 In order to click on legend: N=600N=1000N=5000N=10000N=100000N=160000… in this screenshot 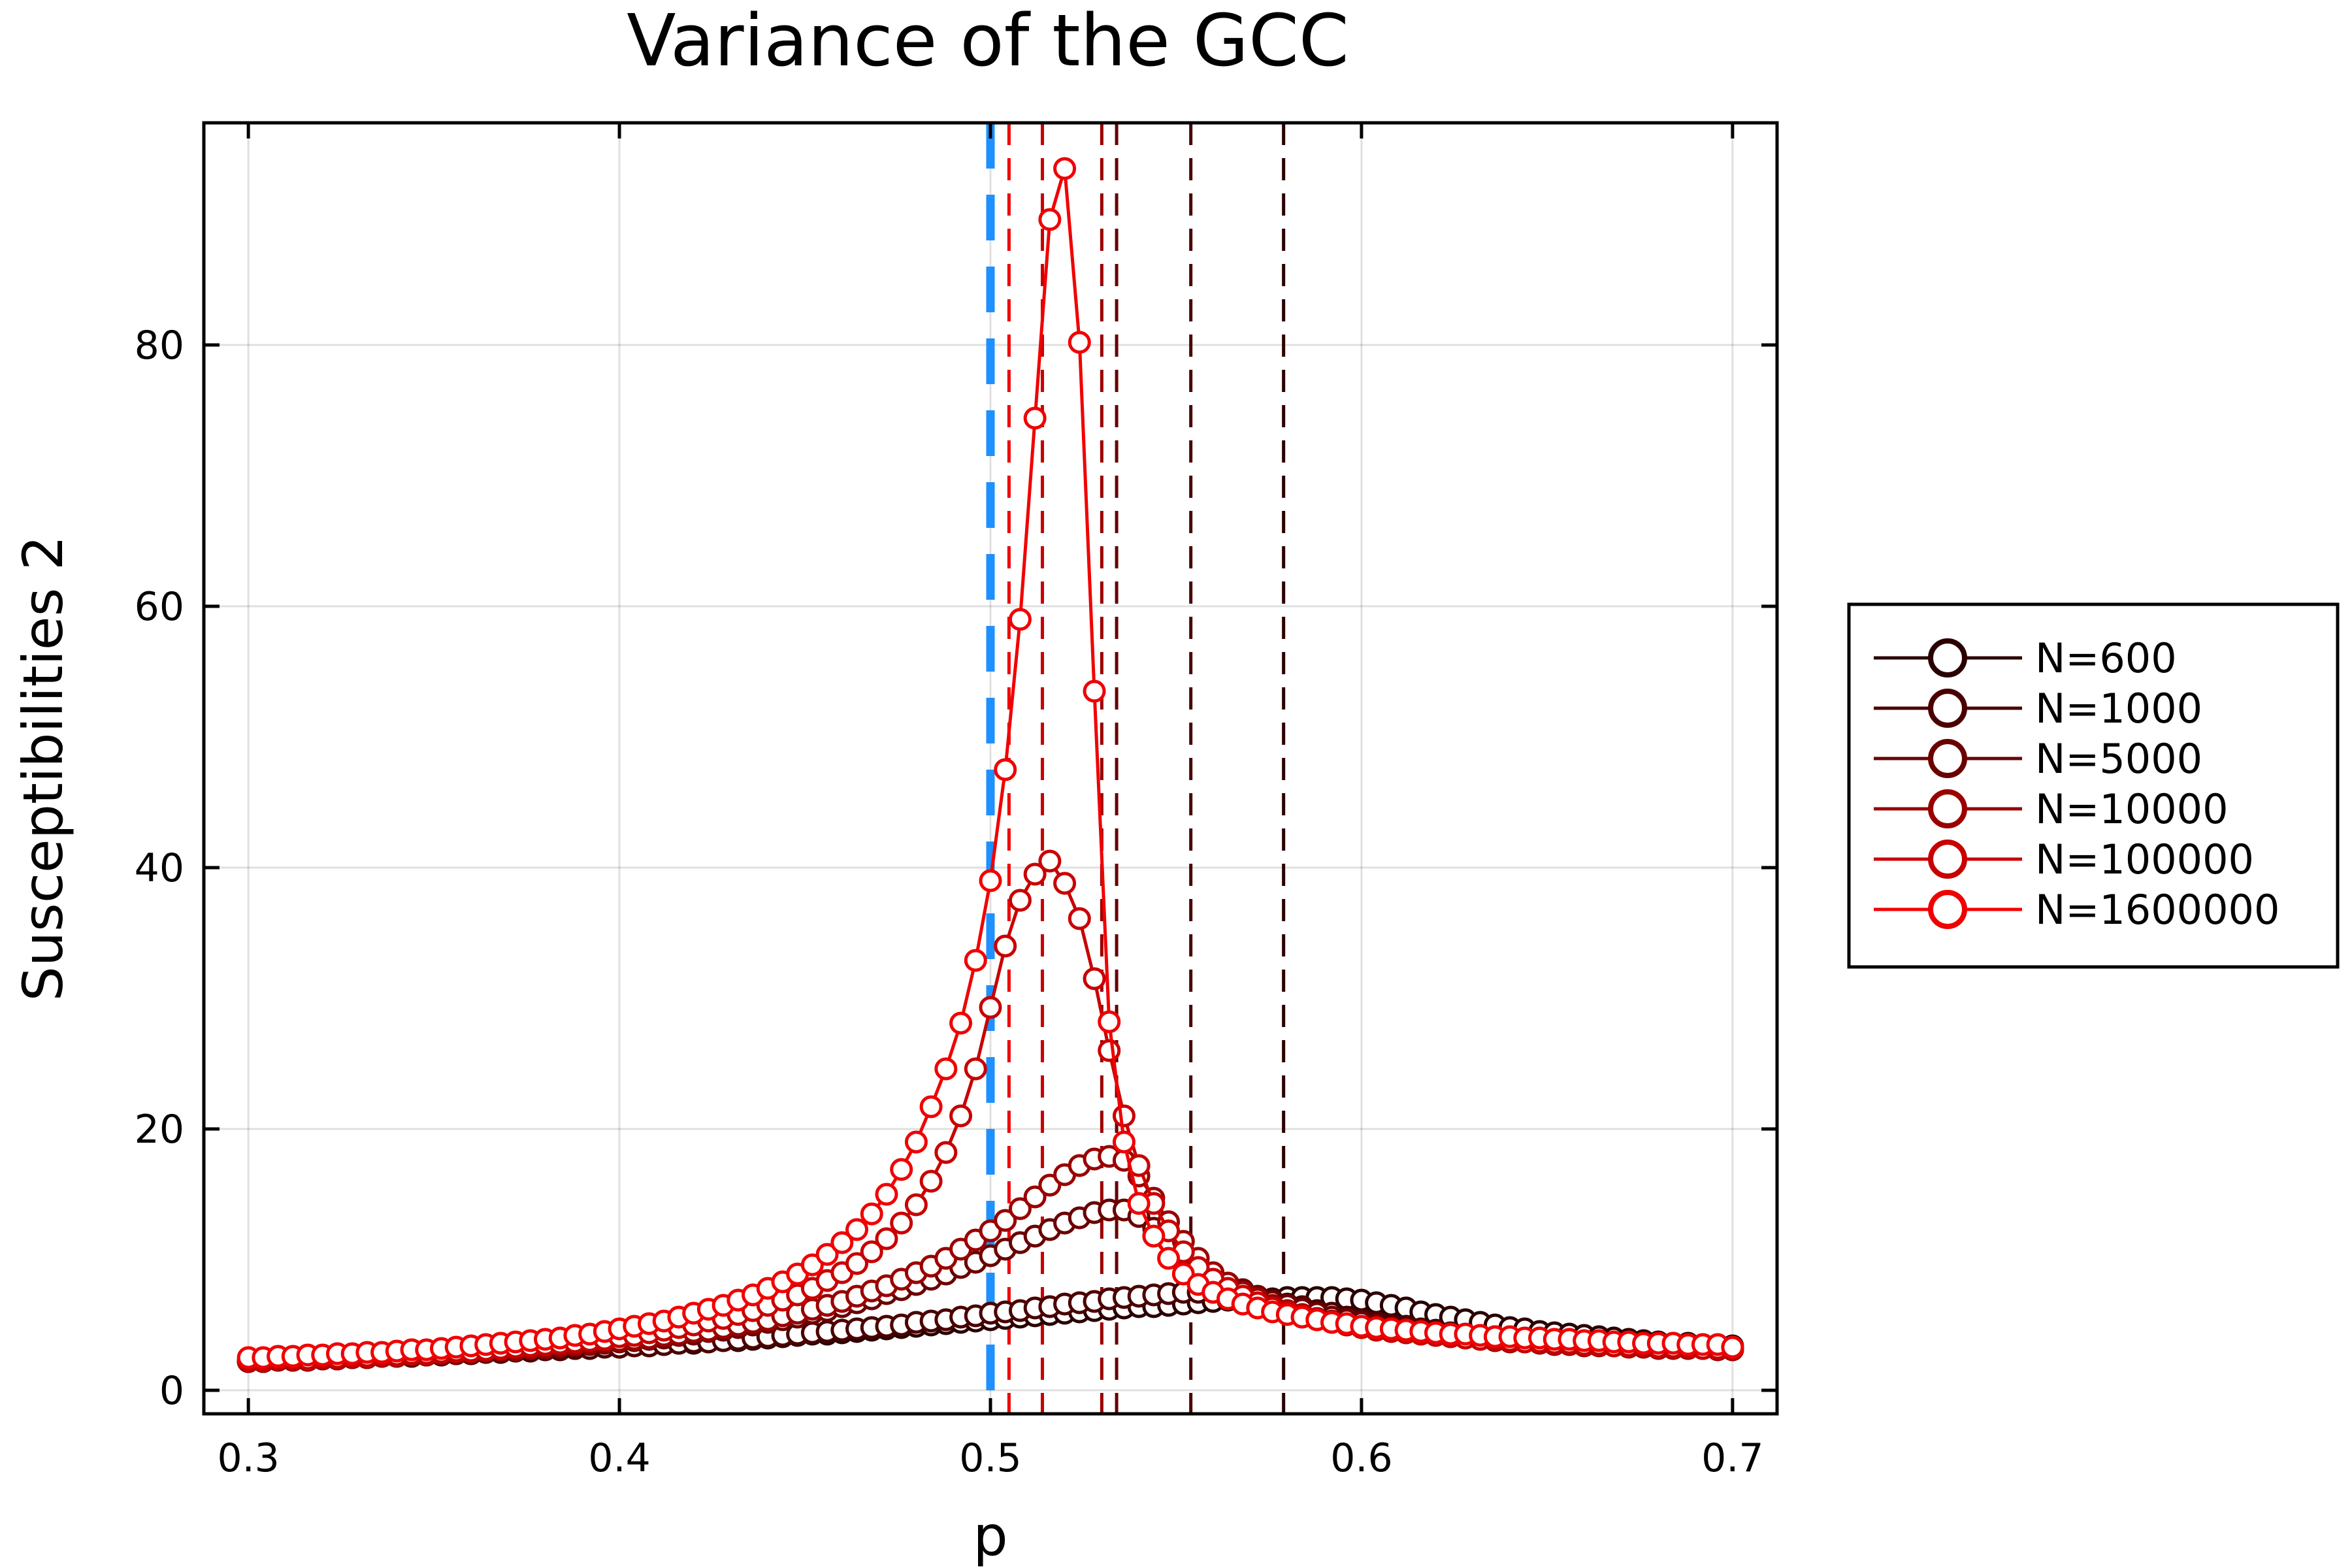, I will do `click(2093, 785)`.